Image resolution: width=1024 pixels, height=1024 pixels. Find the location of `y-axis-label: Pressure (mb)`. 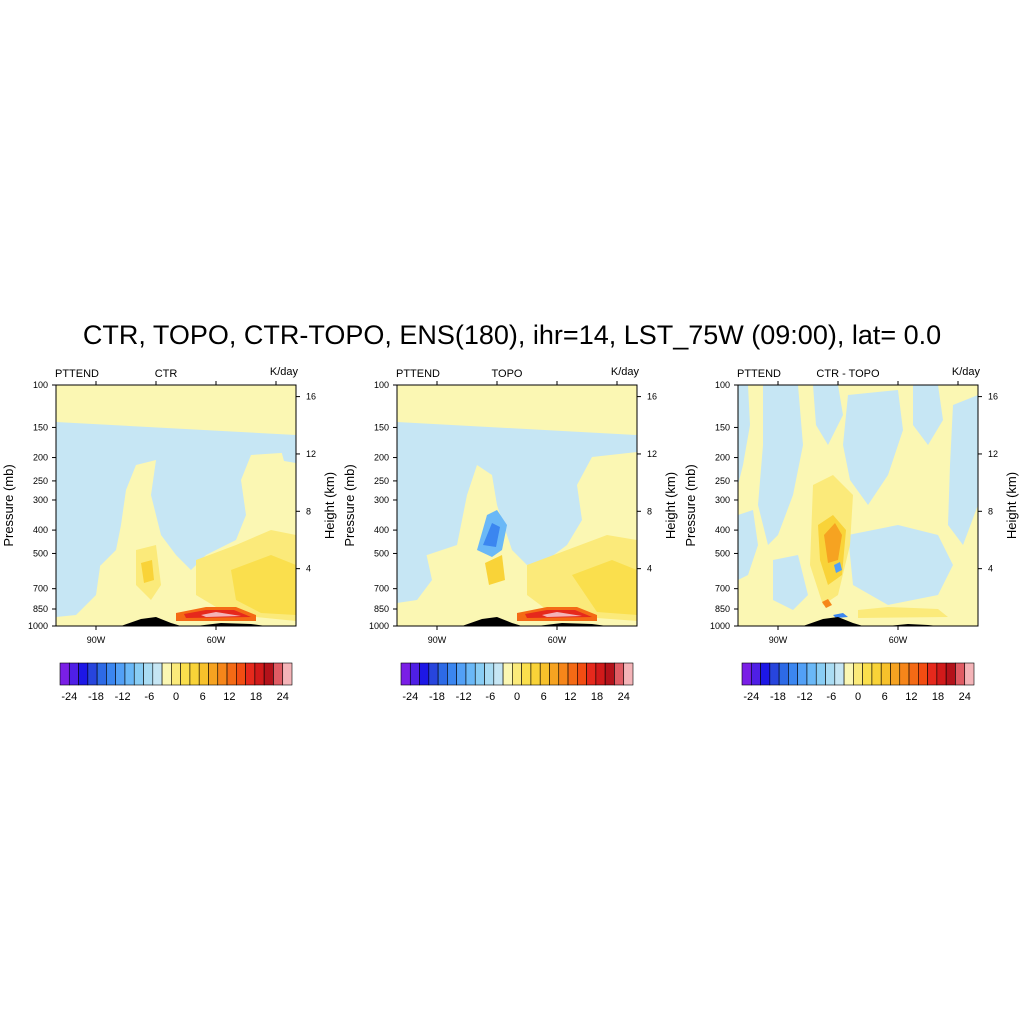

y-axis-label: Pressure (mb) is located at coordinates (690, 505).